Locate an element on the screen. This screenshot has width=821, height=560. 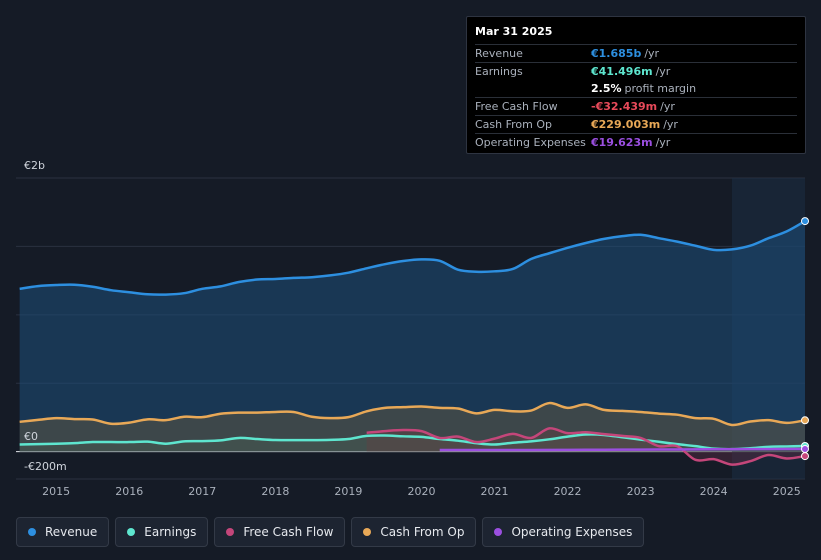
line-cash-from-op is located at coordinates (412, 414).